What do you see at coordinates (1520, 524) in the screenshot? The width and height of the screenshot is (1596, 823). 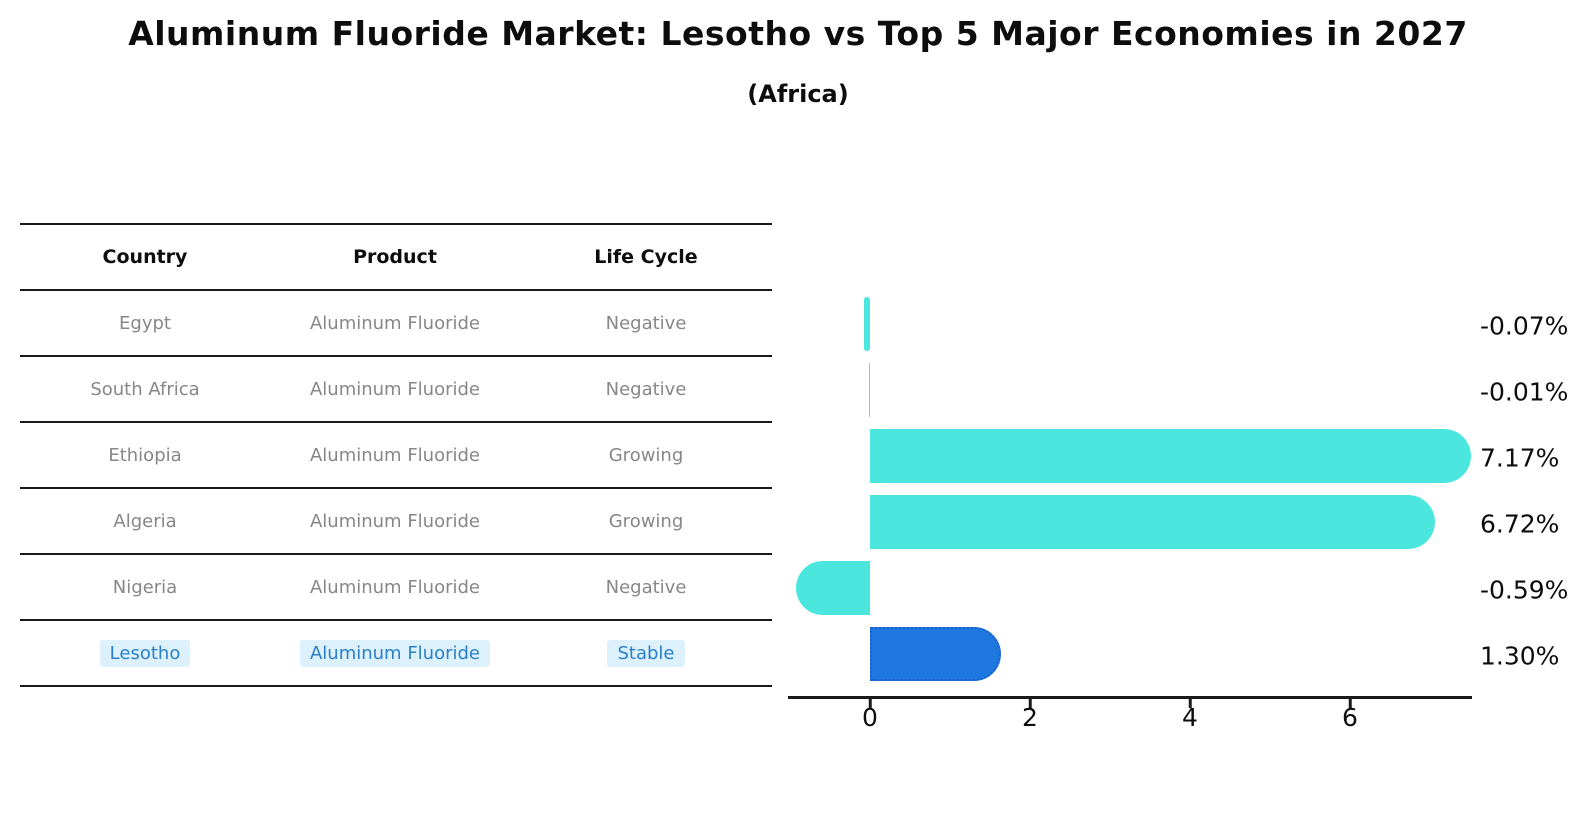 I see `value-label-algeria: 6.72%` at bounding box center [1520, 524].